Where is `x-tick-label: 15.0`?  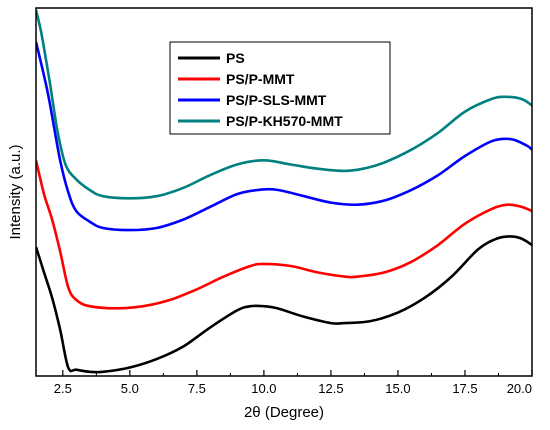 x-tick-label: 15.0 is located at coordinates (397, 388).